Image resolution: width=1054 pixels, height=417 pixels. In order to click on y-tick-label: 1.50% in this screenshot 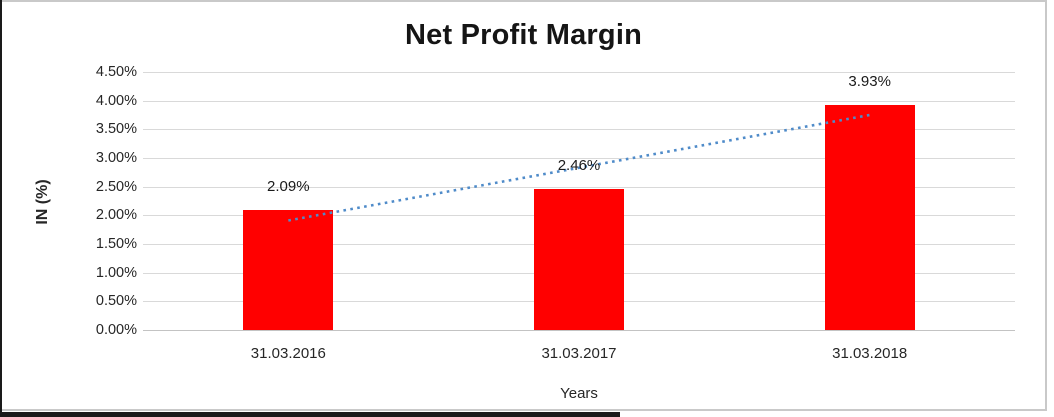, I will do `click(116, 244)`.